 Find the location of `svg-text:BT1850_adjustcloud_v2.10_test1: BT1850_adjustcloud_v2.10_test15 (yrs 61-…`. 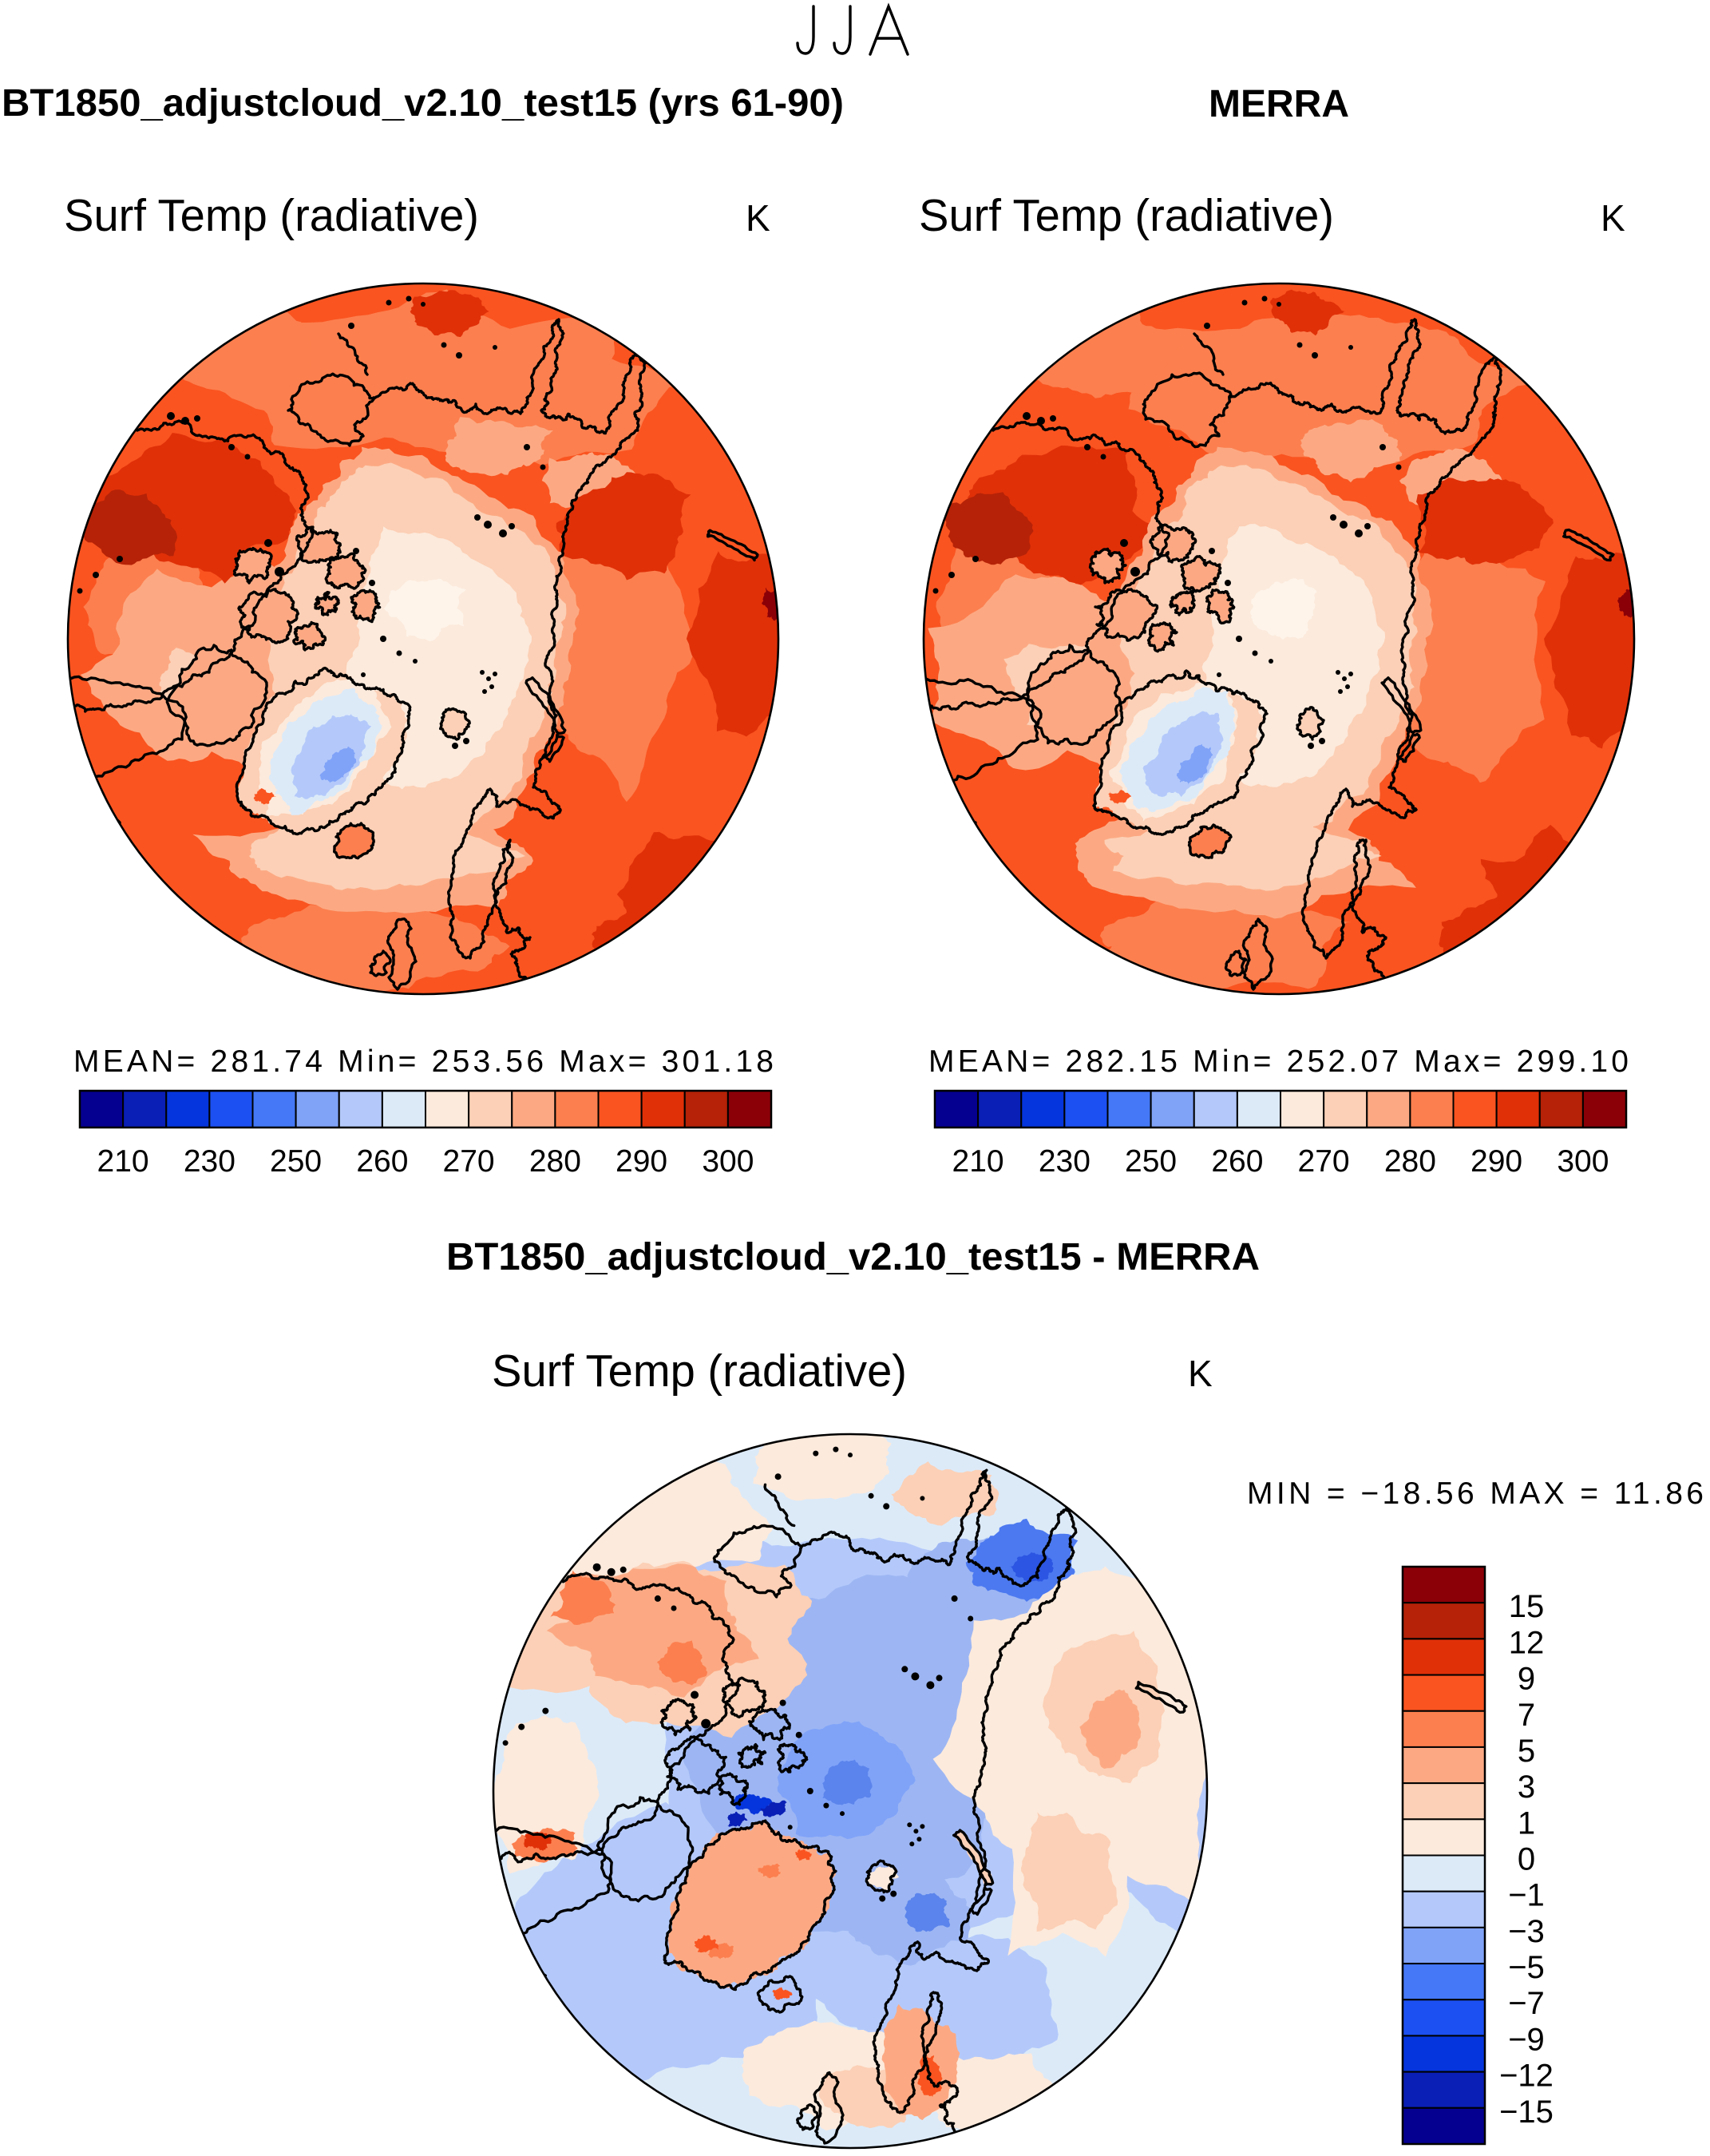

svg-text:BT1850_adjustcloud_v2.10_test1: BT1850_adjustcloud_v2.10_test15 (yrs 61-… is located at coordinates (423, 103).